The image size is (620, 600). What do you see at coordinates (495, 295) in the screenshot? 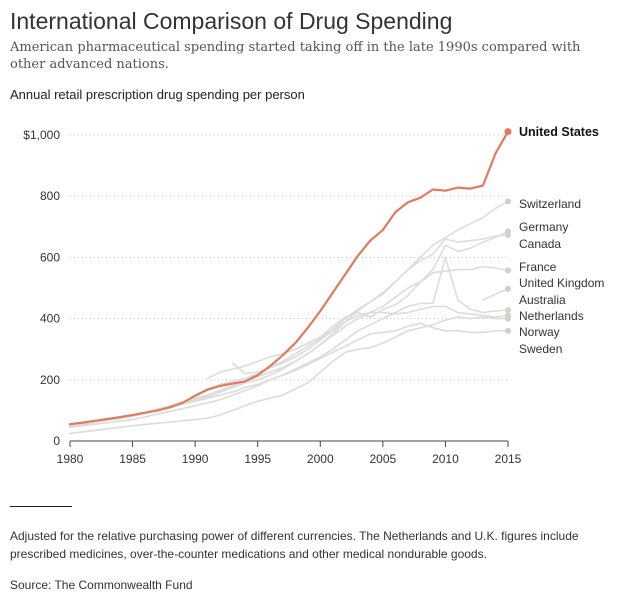
I see `series-line-united-kingdom` at bounding box center [495, 295].